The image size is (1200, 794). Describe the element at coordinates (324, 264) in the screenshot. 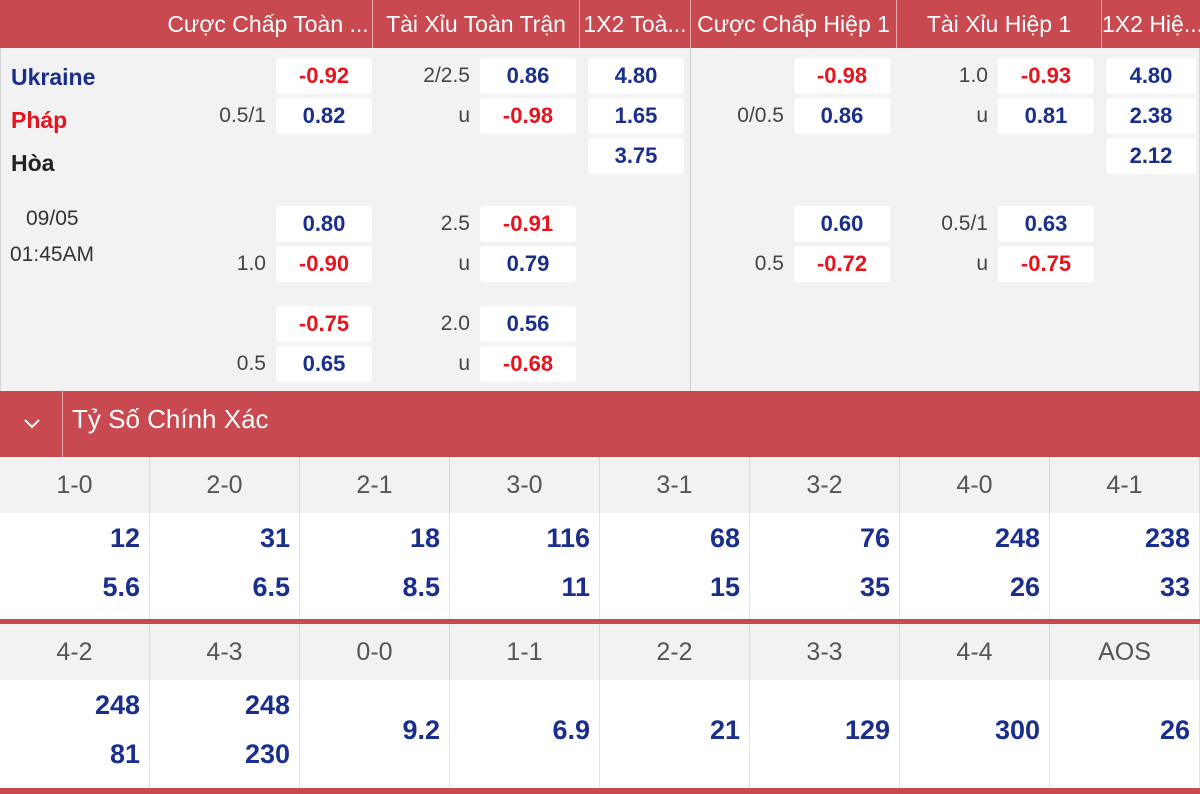

I see `odds-cell: -0.90` at that location.